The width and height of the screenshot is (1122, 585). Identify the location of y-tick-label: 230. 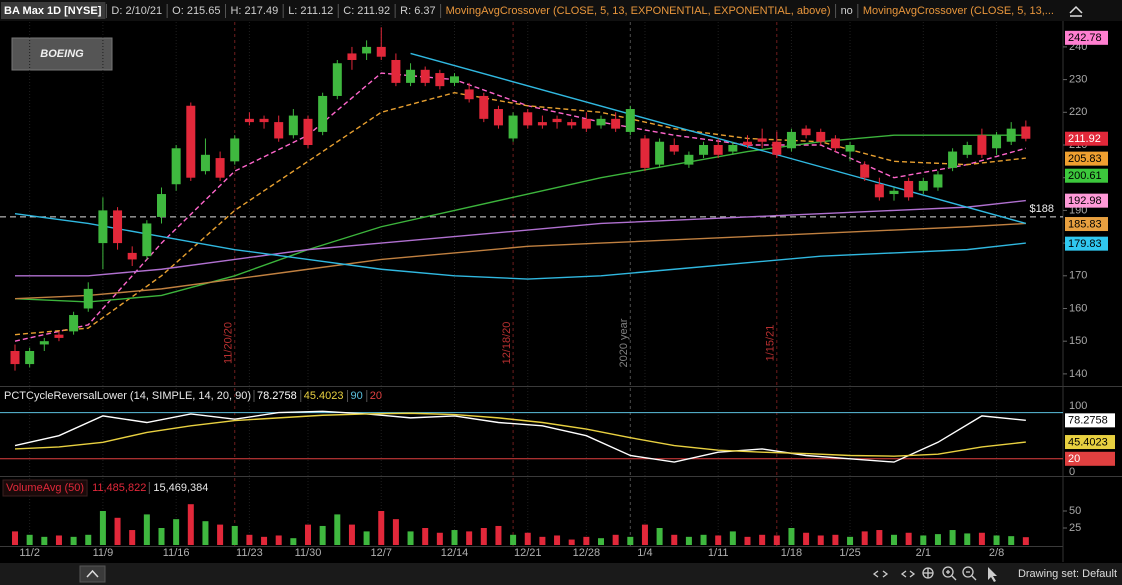
(1078, 80).